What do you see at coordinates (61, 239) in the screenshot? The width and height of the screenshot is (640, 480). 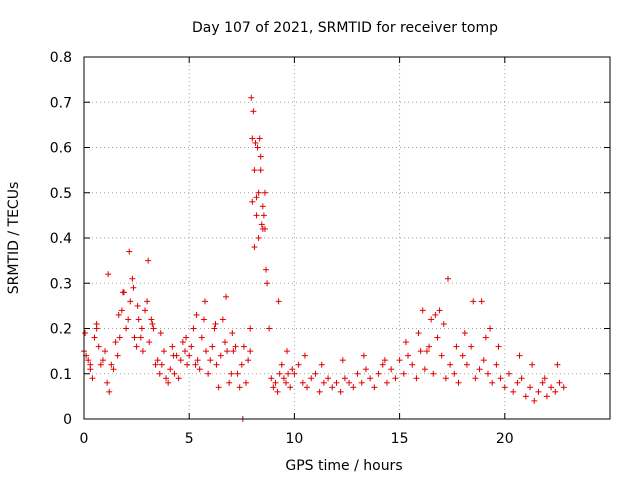 I see `y-tick-label: 0.4` at bounding box center [61, 239].